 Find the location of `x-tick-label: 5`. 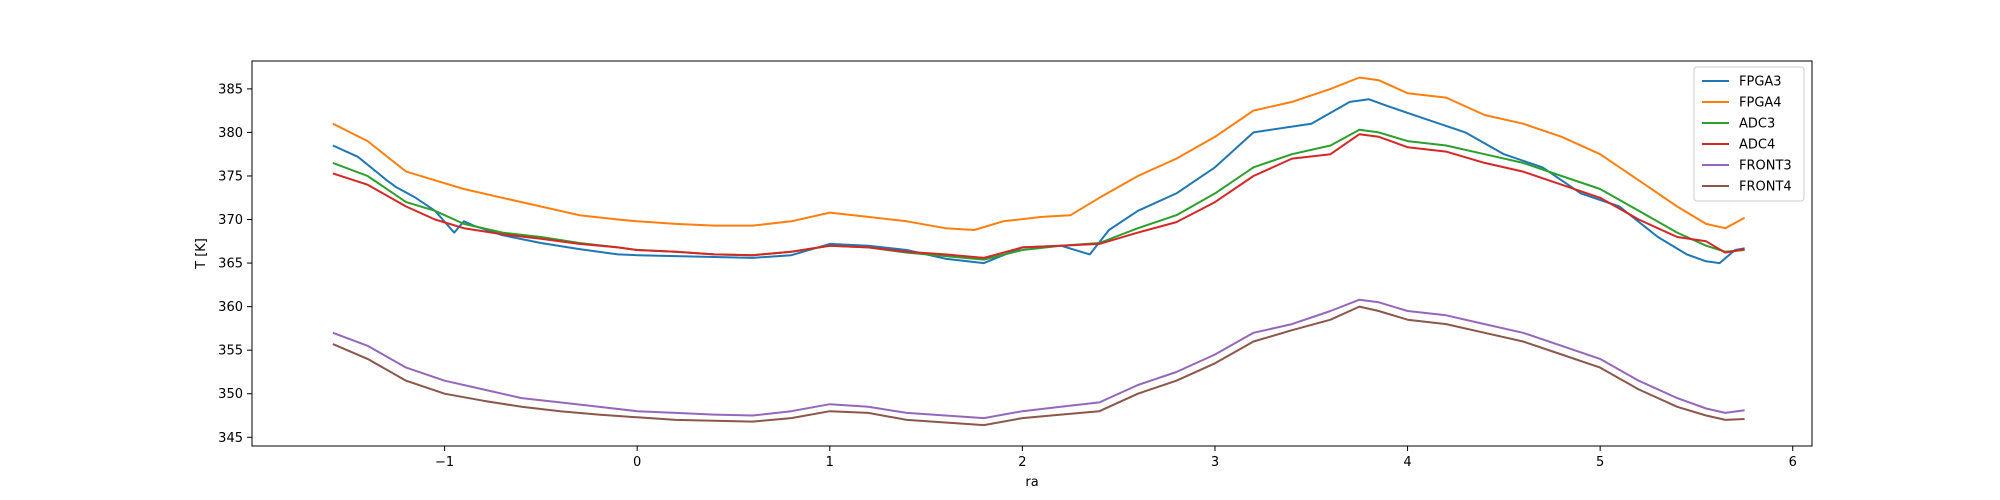

x-tick-label: 5 is located at coordinates (1600, 462).